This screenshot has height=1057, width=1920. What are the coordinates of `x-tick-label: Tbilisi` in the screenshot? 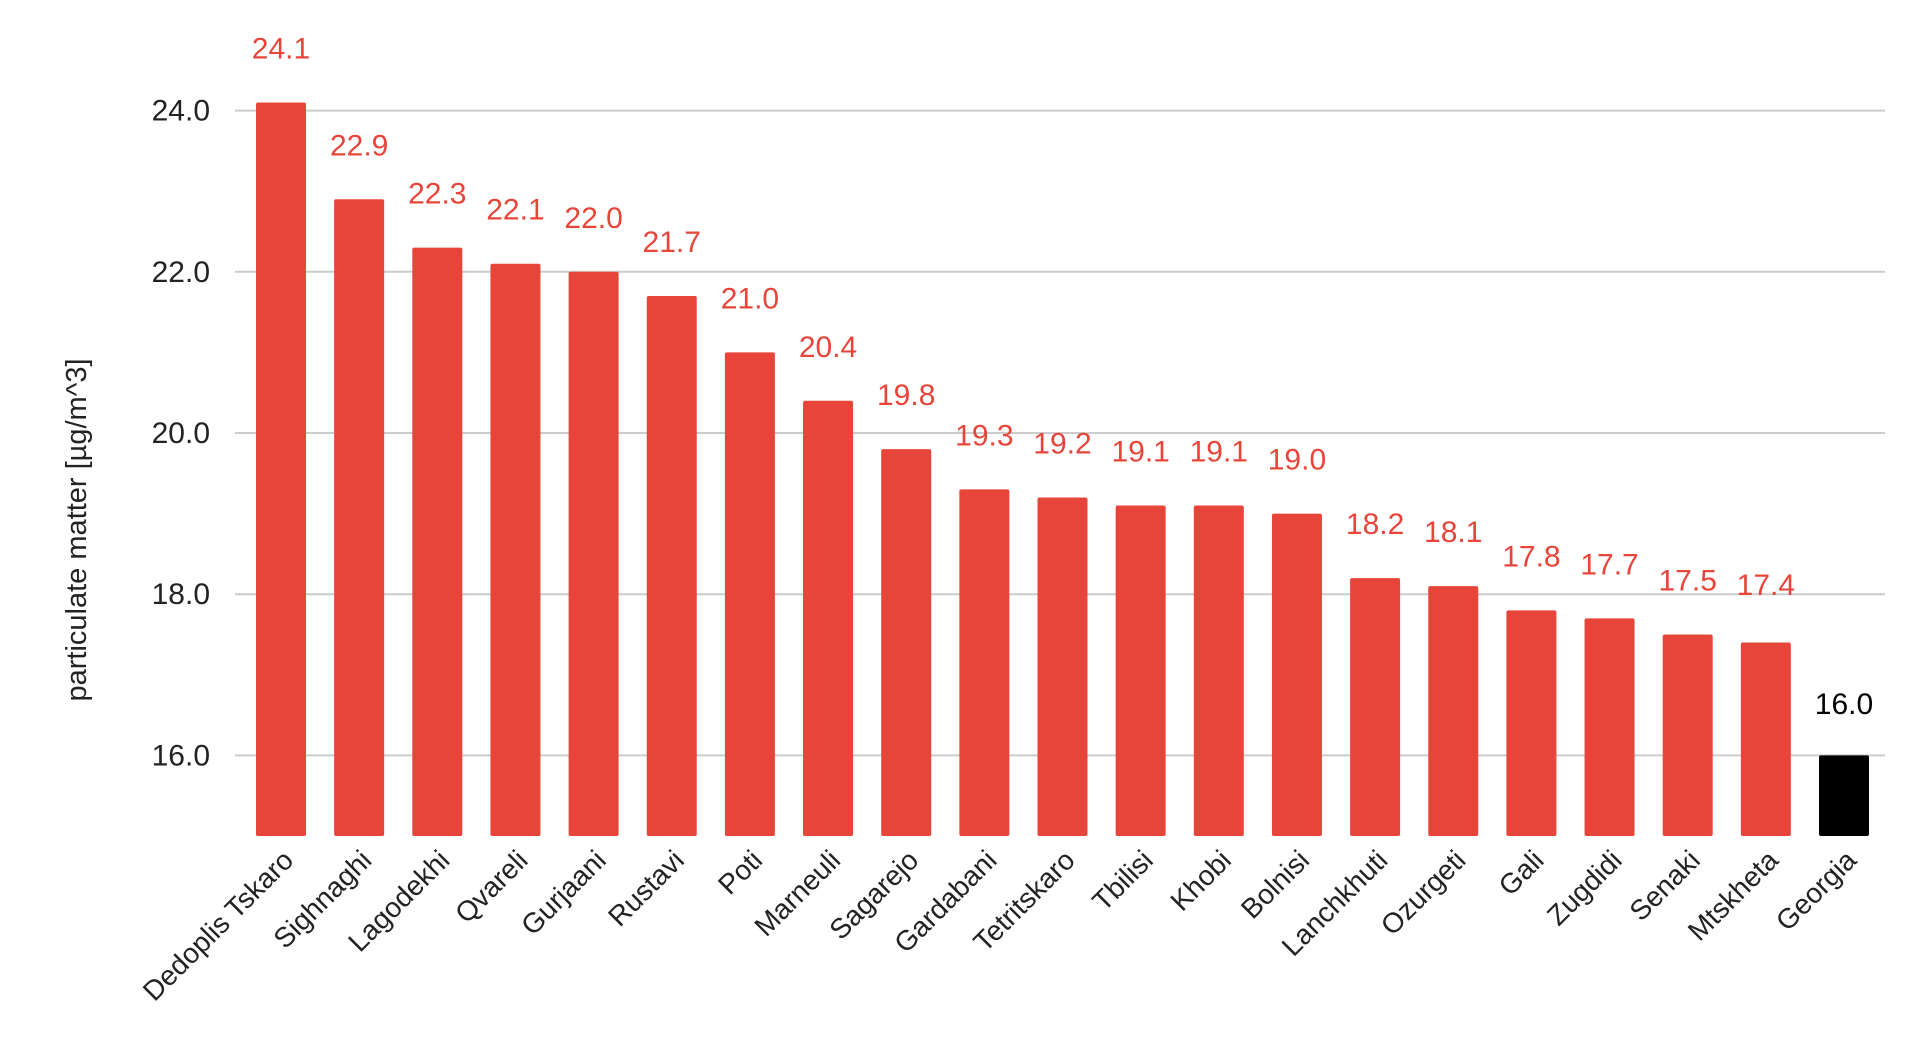 It's located at (1122, 880).